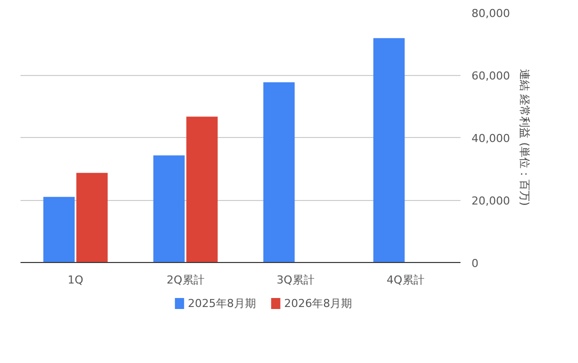  Describe the element at coordinates (475, 263) in the screenshot. I see `y-tick-label: 0` at that location.